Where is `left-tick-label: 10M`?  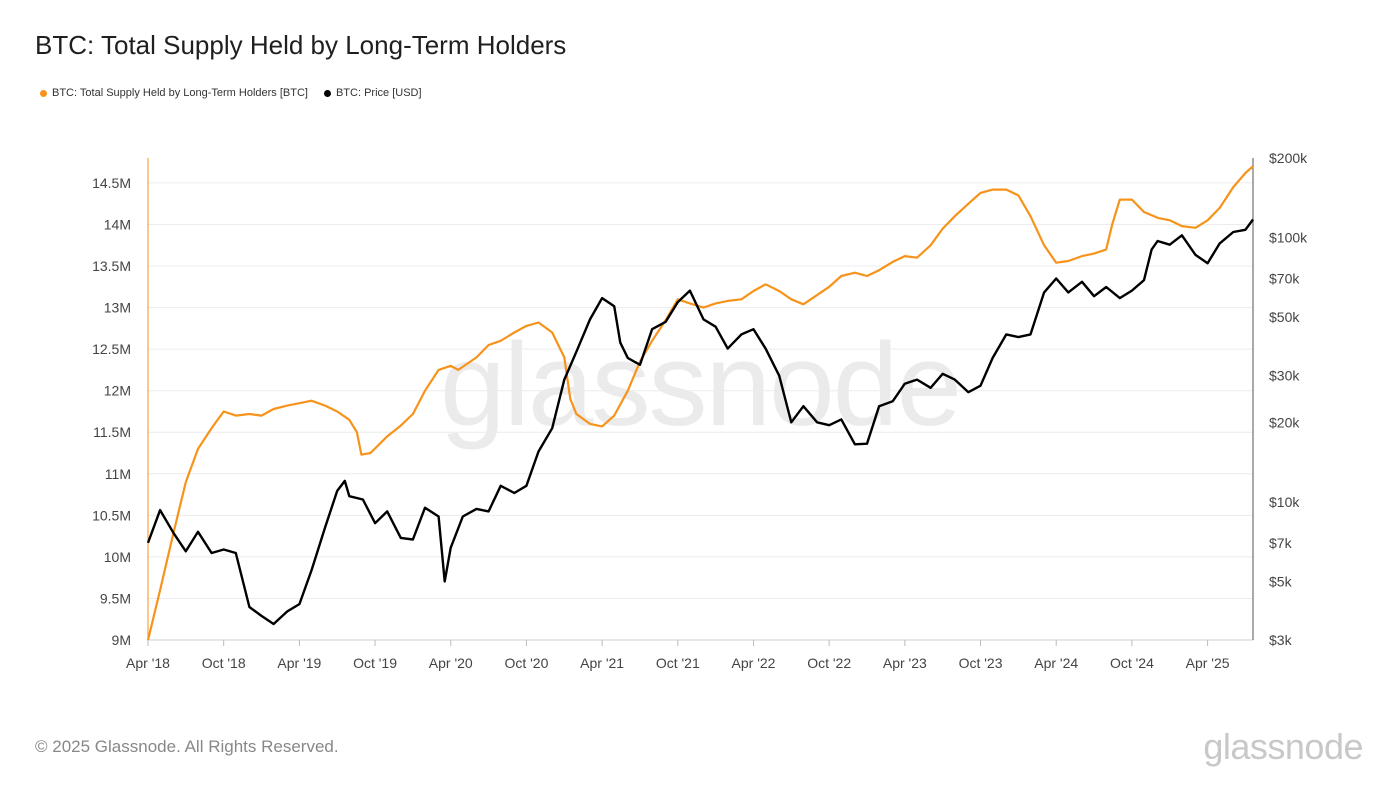
left-tick-label: 10M is located at coordinates (117, 557).